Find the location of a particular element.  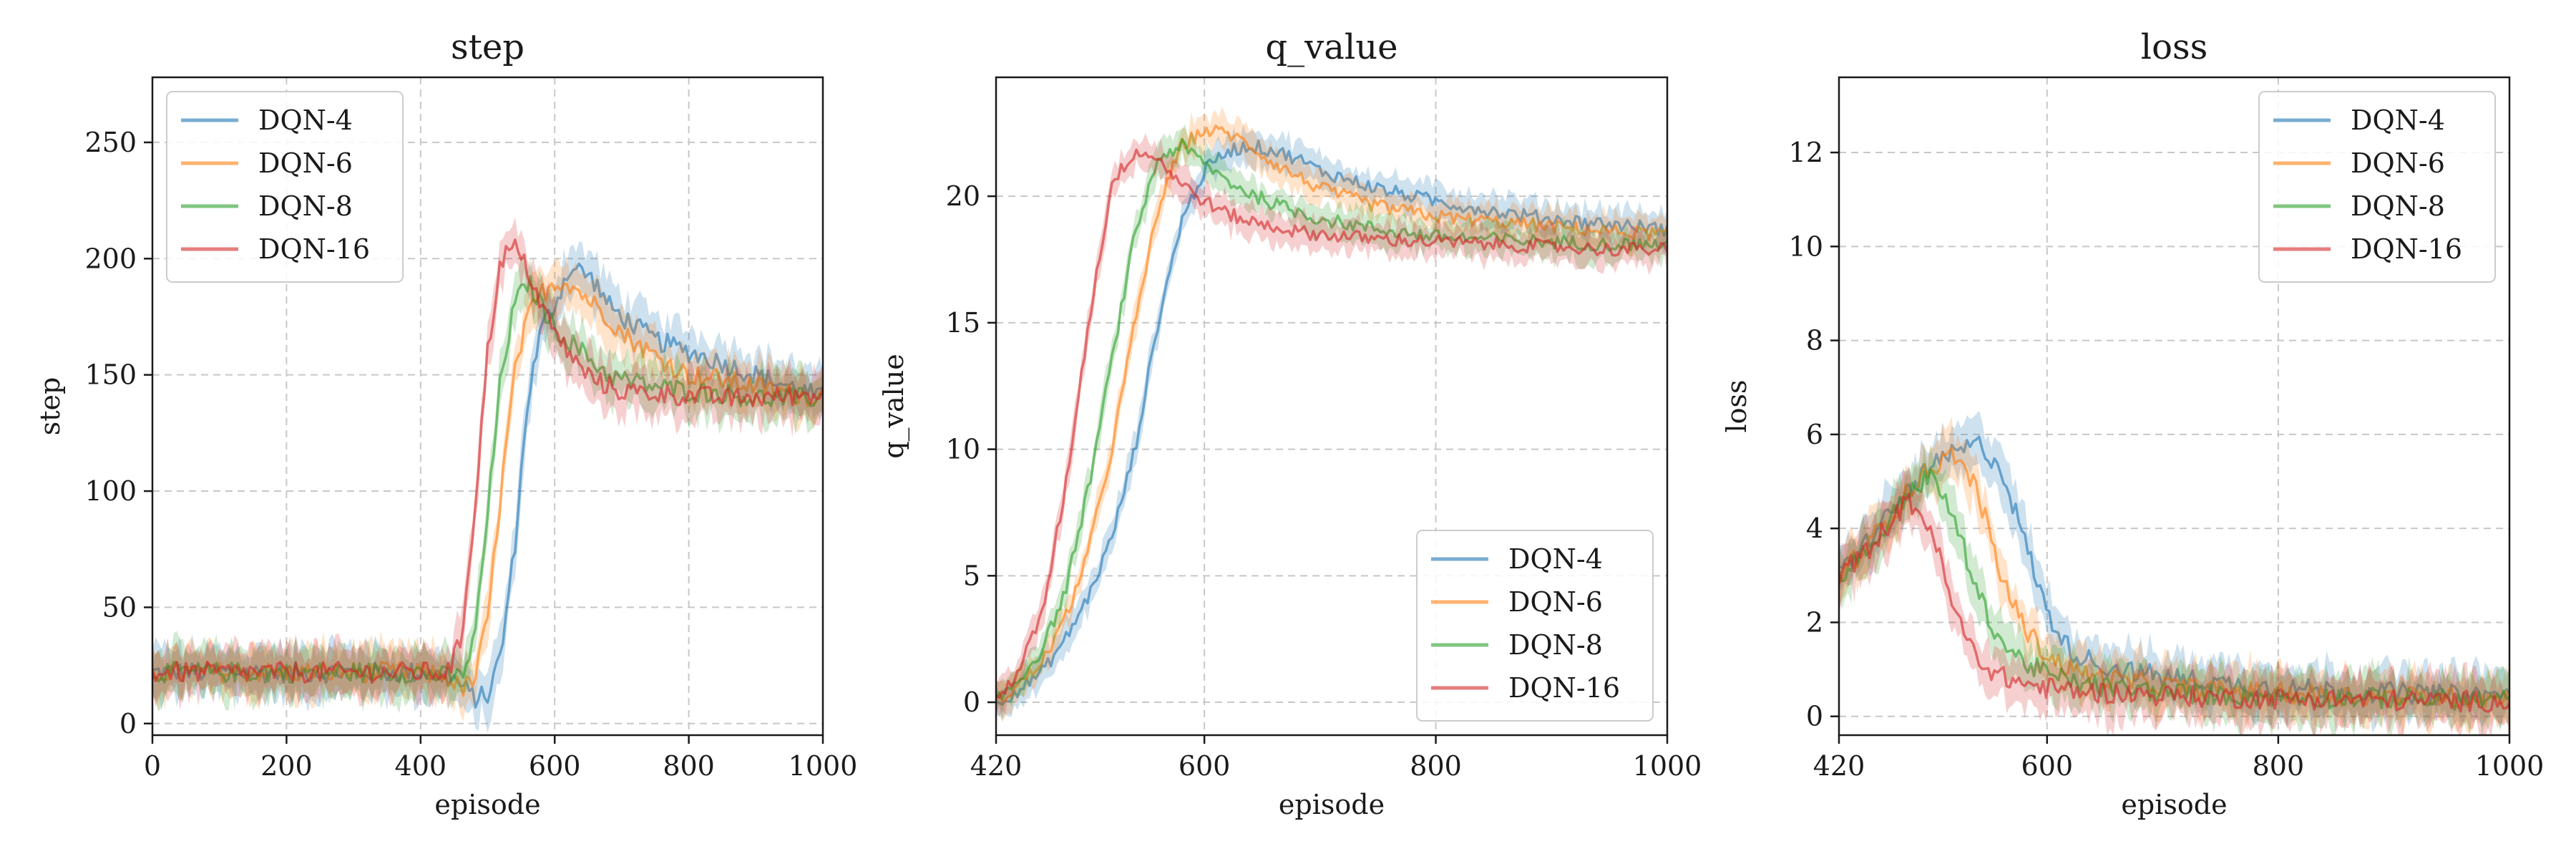

chart-title: step is located at coordinates (488, 47).